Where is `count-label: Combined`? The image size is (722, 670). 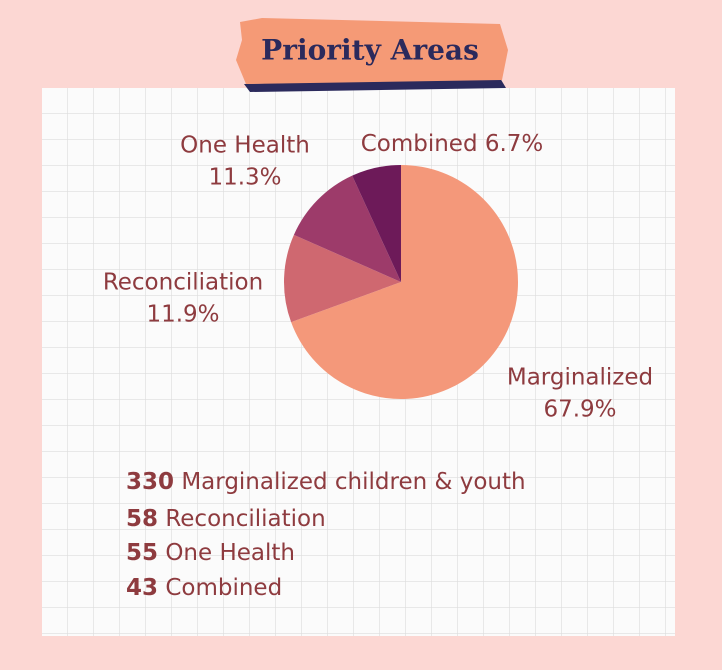 count-label: Combined is located at coordinates (223, 588).